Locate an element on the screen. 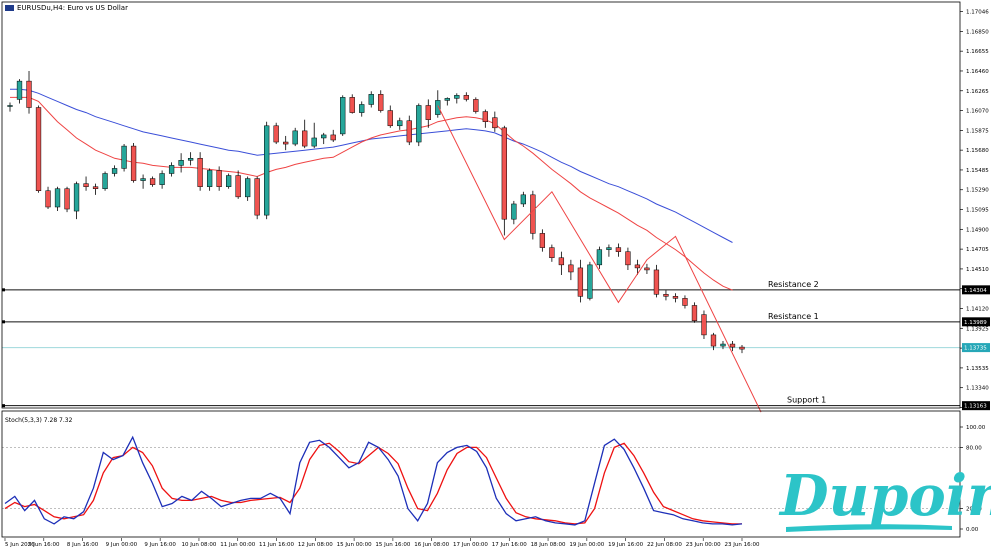  price-tick-label: 1.17046 is located at coordinates (977, 12).